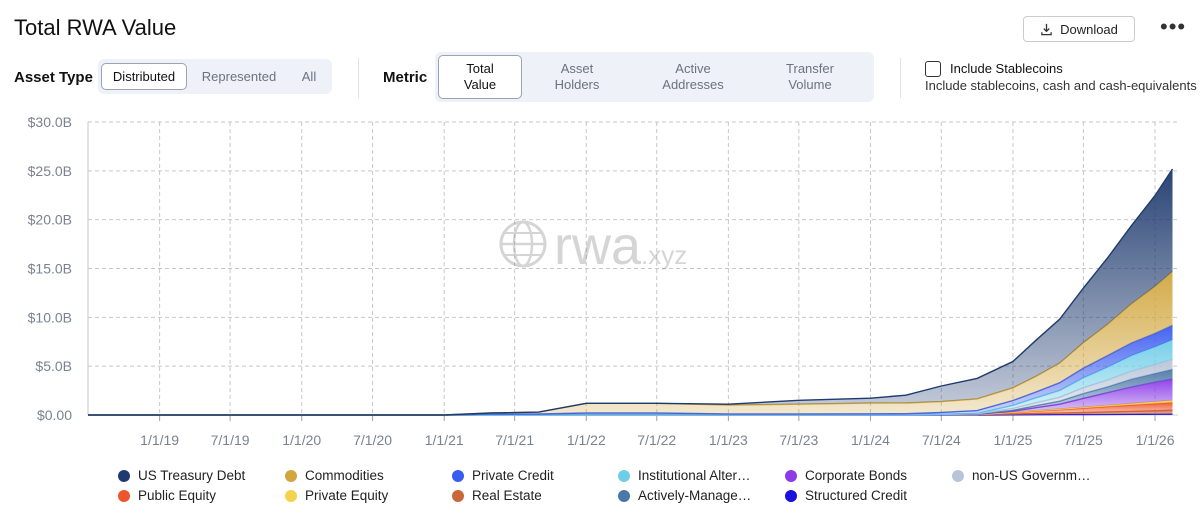 Image resolution: width=1200 pixels, height=527 pixels. I want to click on legend-item: Private Credit, so click(503, 475).